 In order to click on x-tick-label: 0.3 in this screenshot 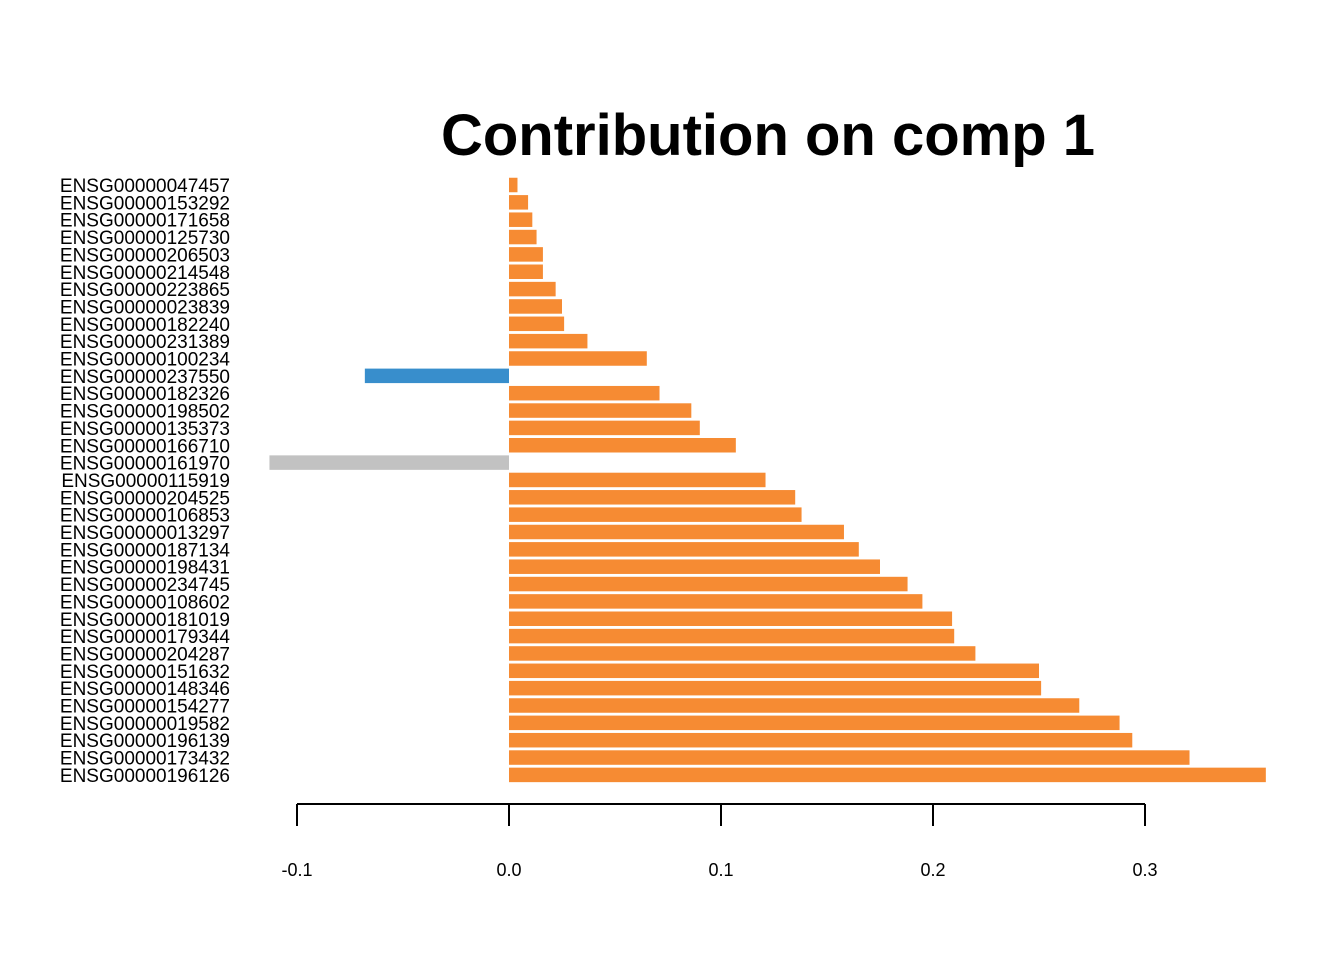, I will do `click(1144, 870)`.